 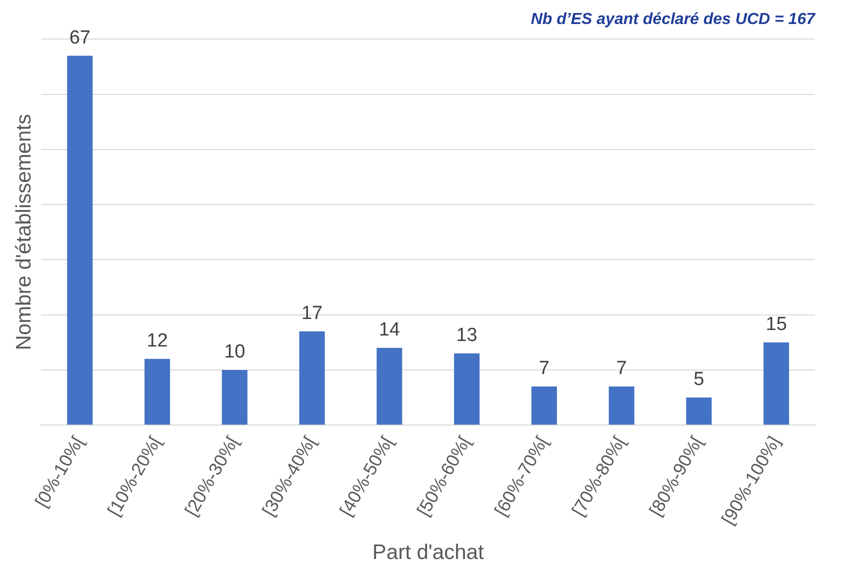 I want to click on y-axis-title: Nombre d'établissements, so click(x=24, y=232).